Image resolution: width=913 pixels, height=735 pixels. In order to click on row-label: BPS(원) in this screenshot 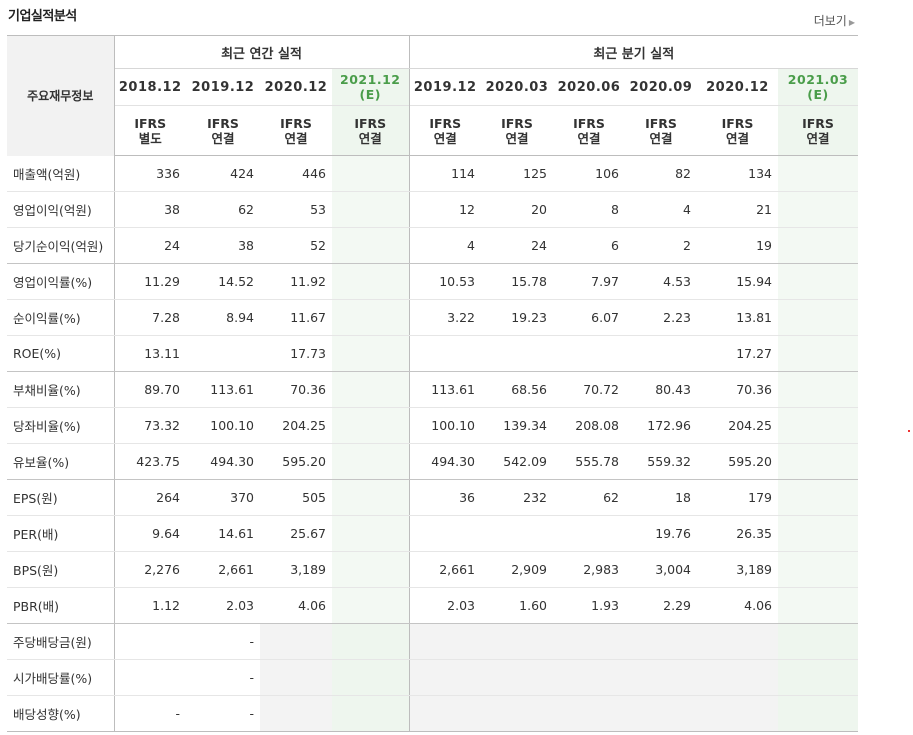, I will do `click(61, 569)`.